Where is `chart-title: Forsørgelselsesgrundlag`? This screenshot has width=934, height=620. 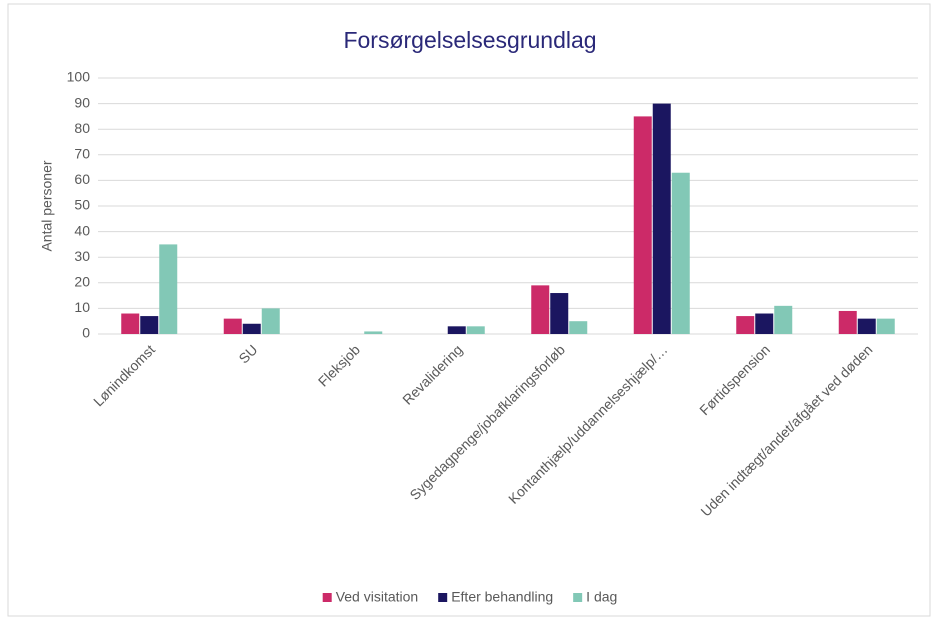
chart-title: Forsørgelselsesgrundlag is located at coordinates (469, 40).